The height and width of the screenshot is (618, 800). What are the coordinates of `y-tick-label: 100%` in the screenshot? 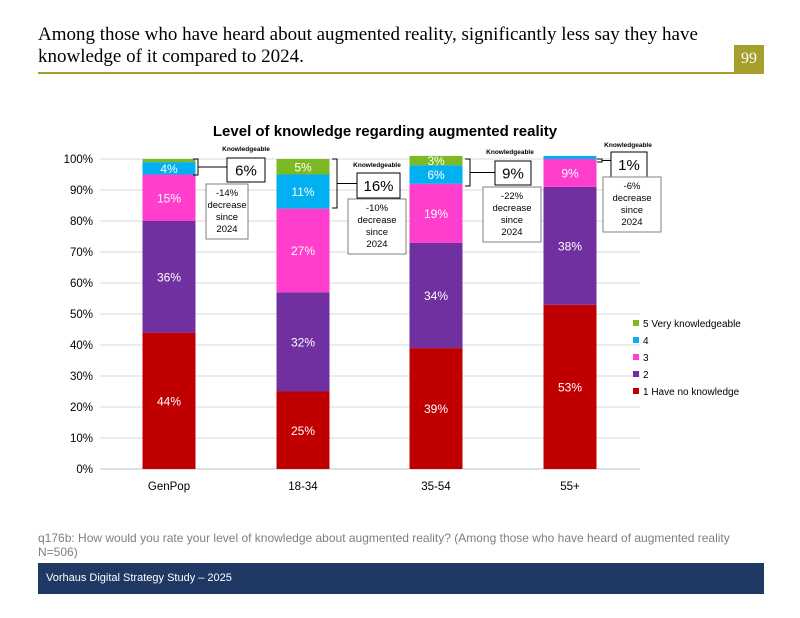 It's located at (78, 160).